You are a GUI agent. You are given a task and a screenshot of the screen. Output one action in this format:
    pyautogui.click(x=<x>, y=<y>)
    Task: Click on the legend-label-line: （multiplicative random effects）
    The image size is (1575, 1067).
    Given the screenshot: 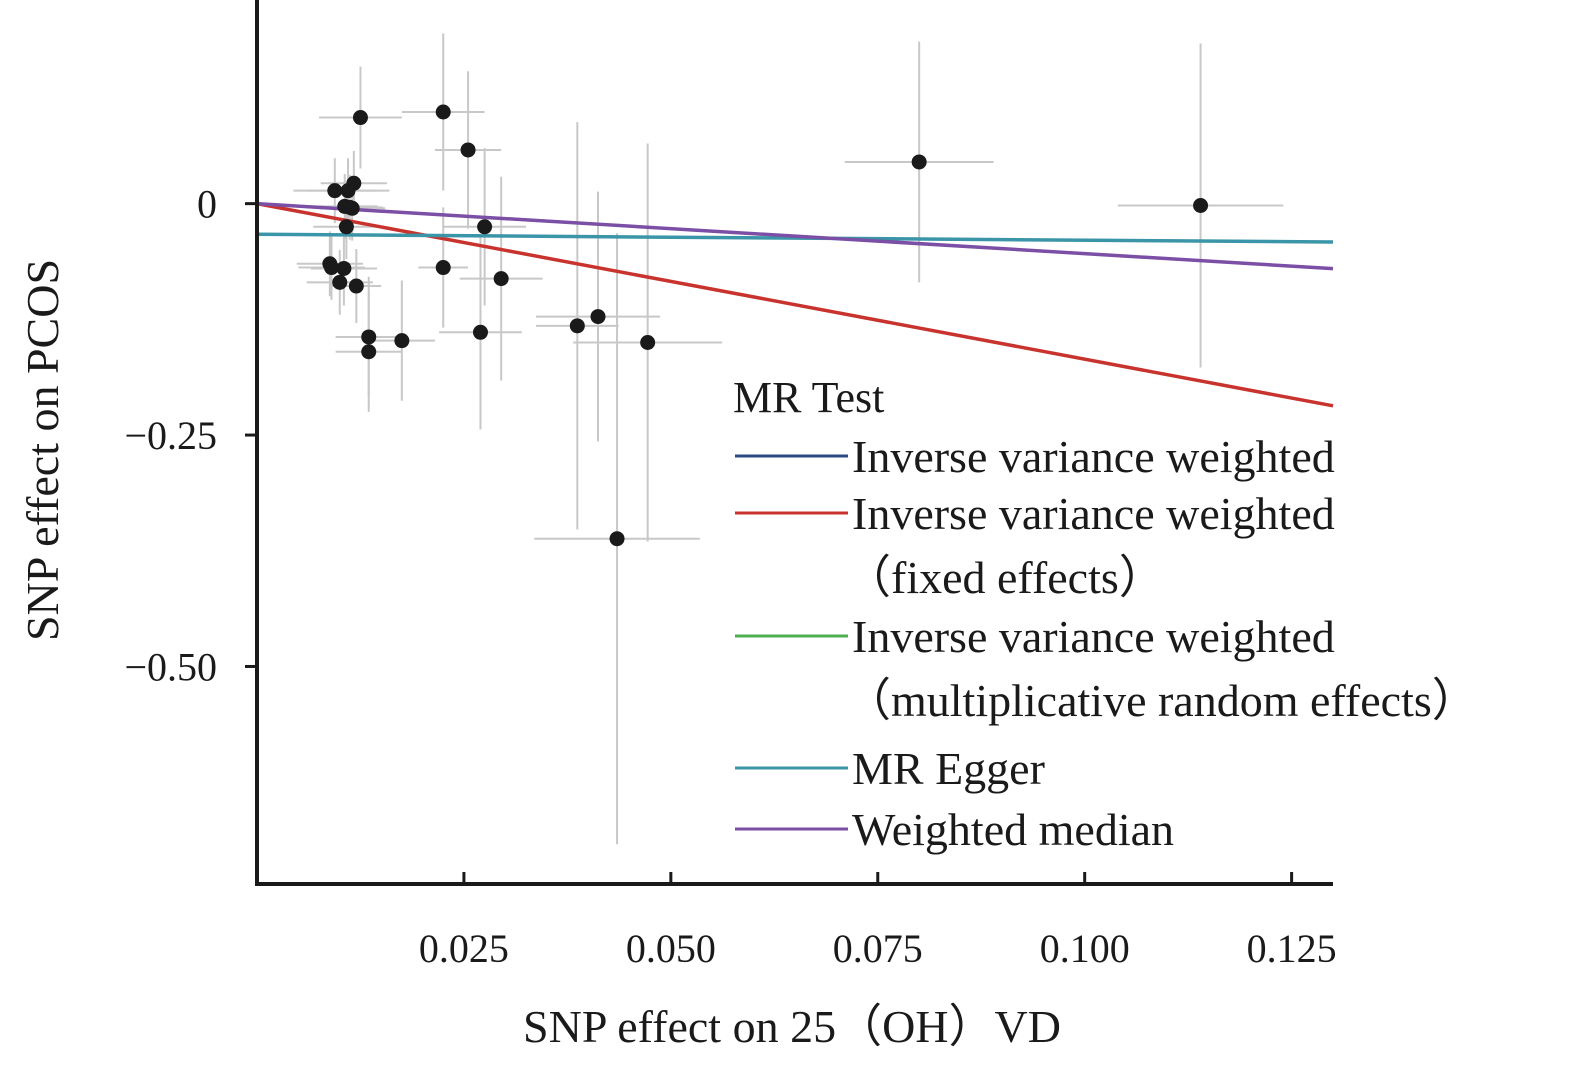 What is the action you would take?
    pyautogui.click(x=1161, y=700)
    